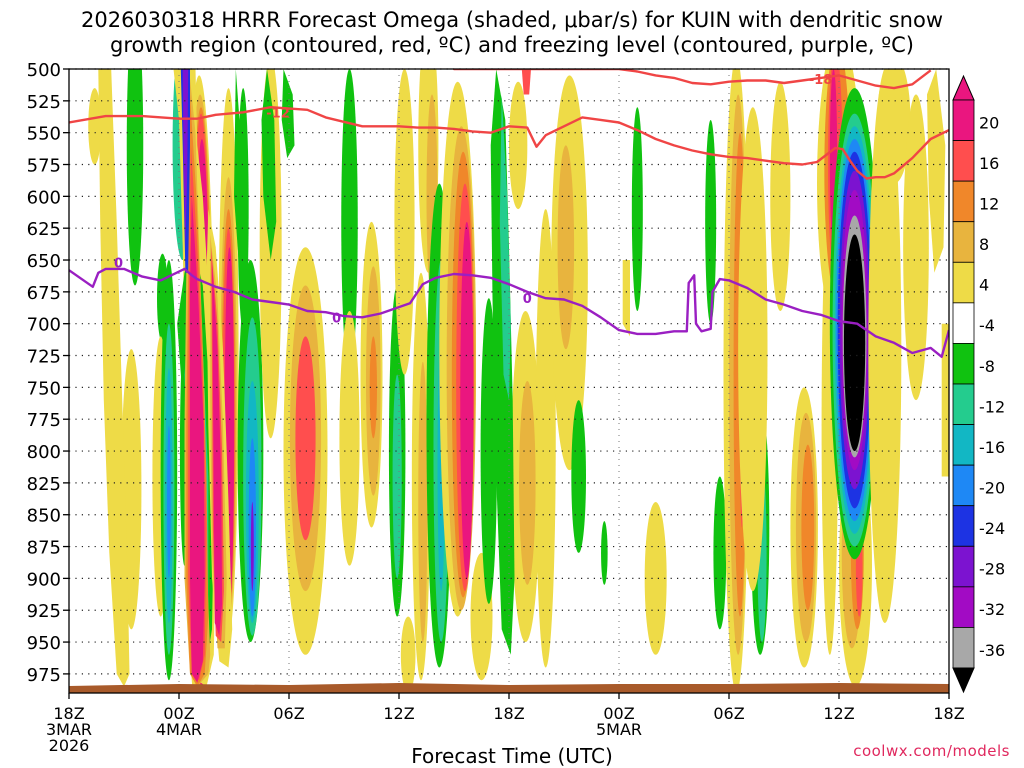 This screenshot has width=1024, height=768. I want to click on y-tick-label: 800, so click(44, 452).